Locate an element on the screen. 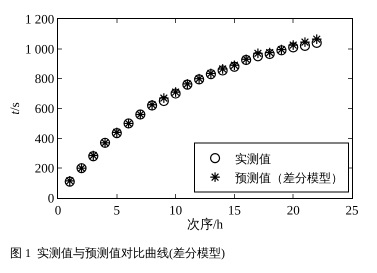 Image resolution: width=377 pixels, height=273 pixels. caption: 图 1 实测值与预测值对比曲线(差分模型) is located at coordinates (117, 253).